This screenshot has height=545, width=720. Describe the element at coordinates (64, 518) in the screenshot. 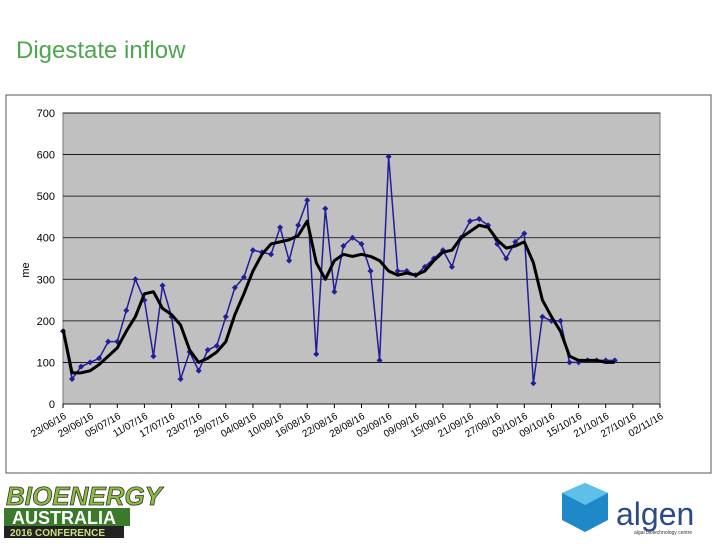

I see `logo-text: AUSTRALIA` at that location.